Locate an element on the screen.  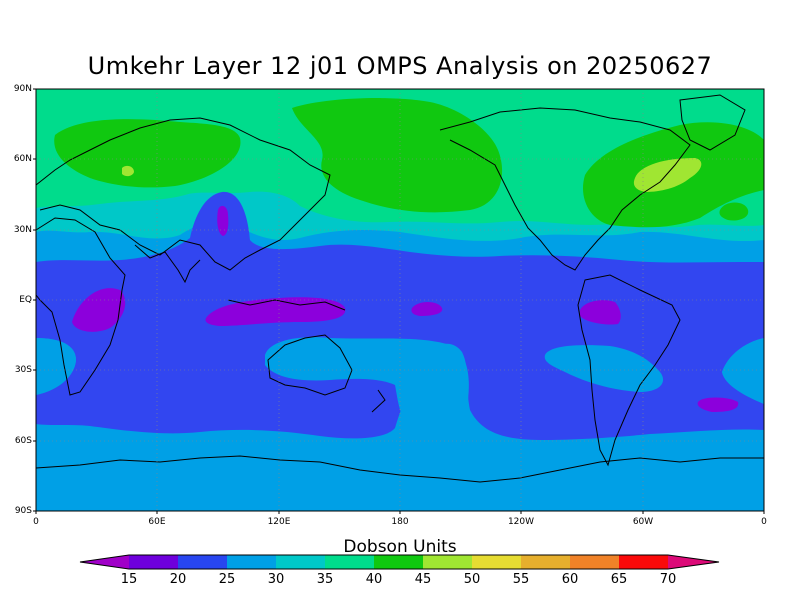
colorbar-low-arrow is located at coordinates (104, 562).